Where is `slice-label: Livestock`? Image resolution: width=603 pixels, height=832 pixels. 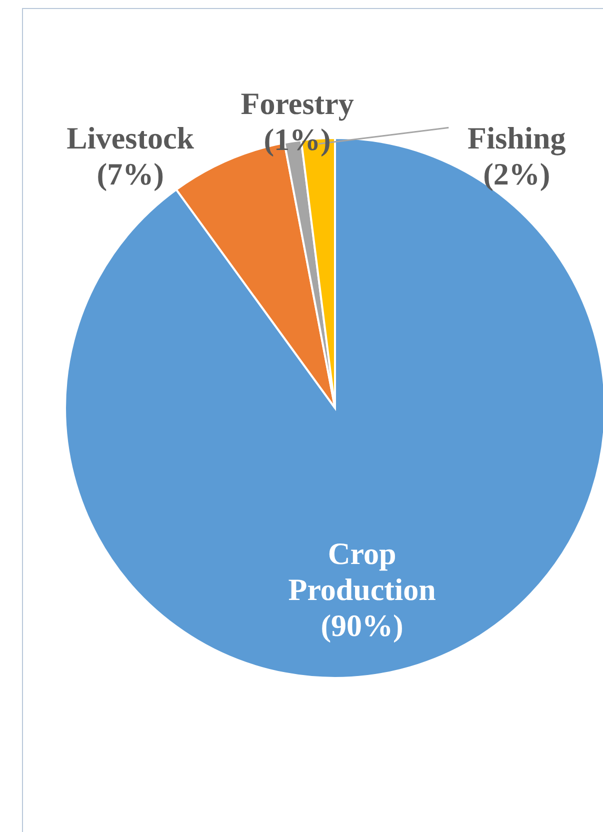
slice-label: Livestock is located at coordinates (130, 138).